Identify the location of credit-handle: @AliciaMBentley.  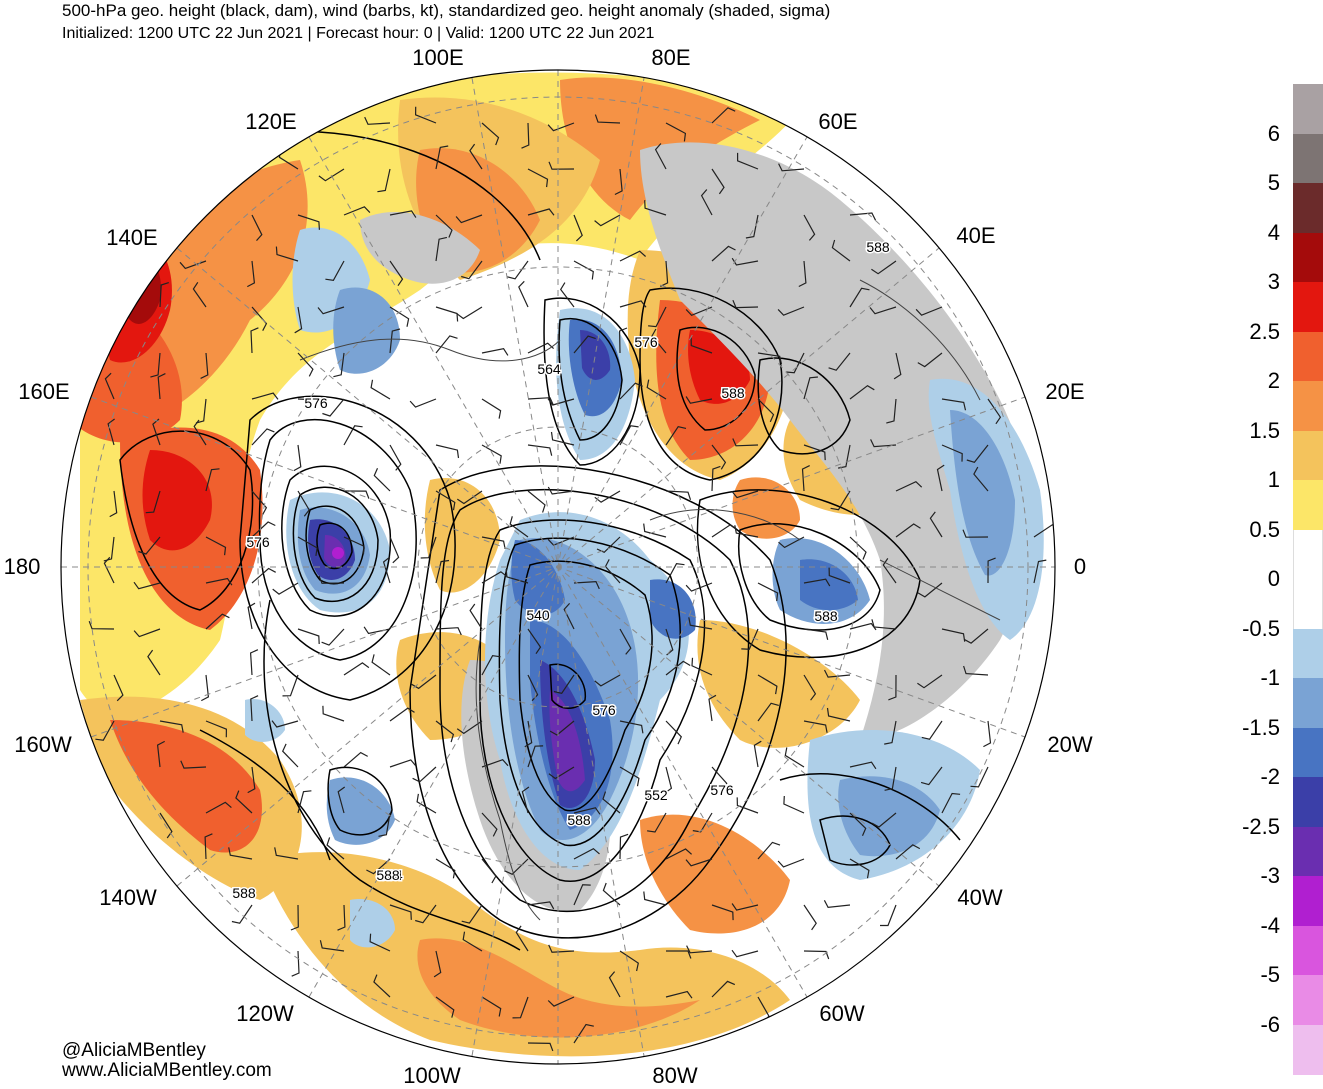
(134, 1050).